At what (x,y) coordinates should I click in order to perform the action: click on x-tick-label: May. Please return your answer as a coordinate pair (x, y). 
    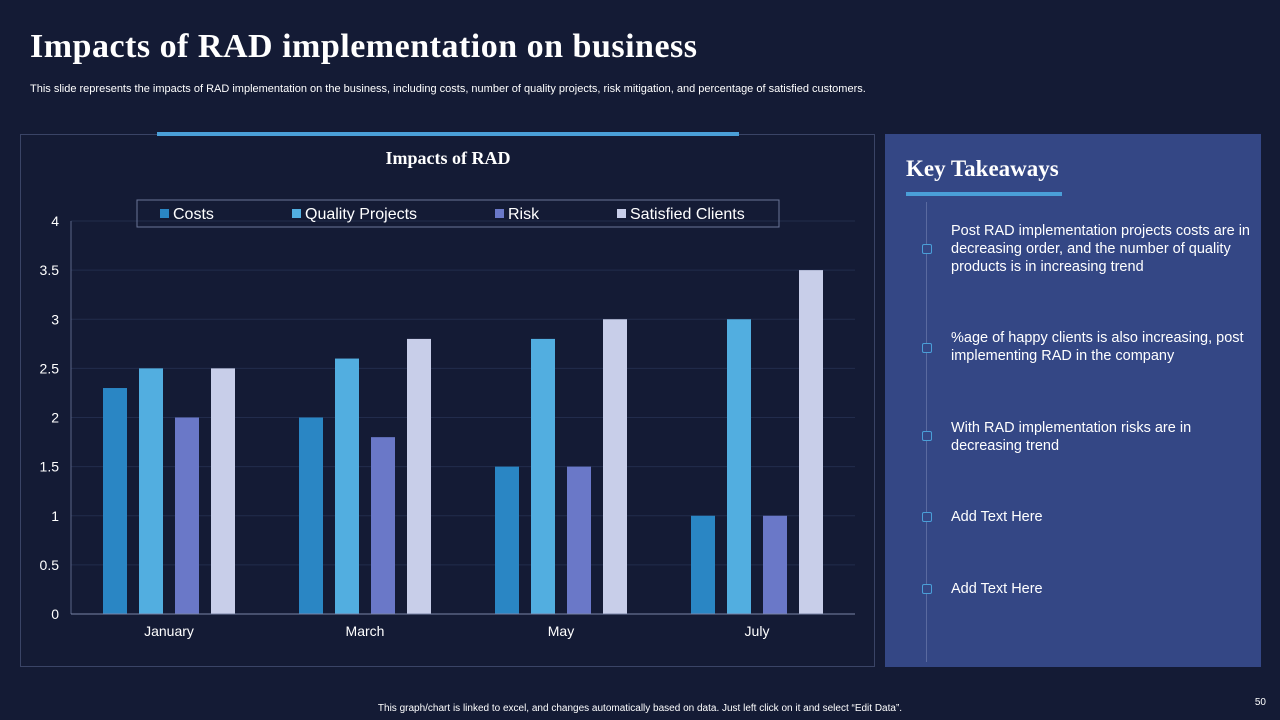
    Looking at the image, I should click on (561, 631).